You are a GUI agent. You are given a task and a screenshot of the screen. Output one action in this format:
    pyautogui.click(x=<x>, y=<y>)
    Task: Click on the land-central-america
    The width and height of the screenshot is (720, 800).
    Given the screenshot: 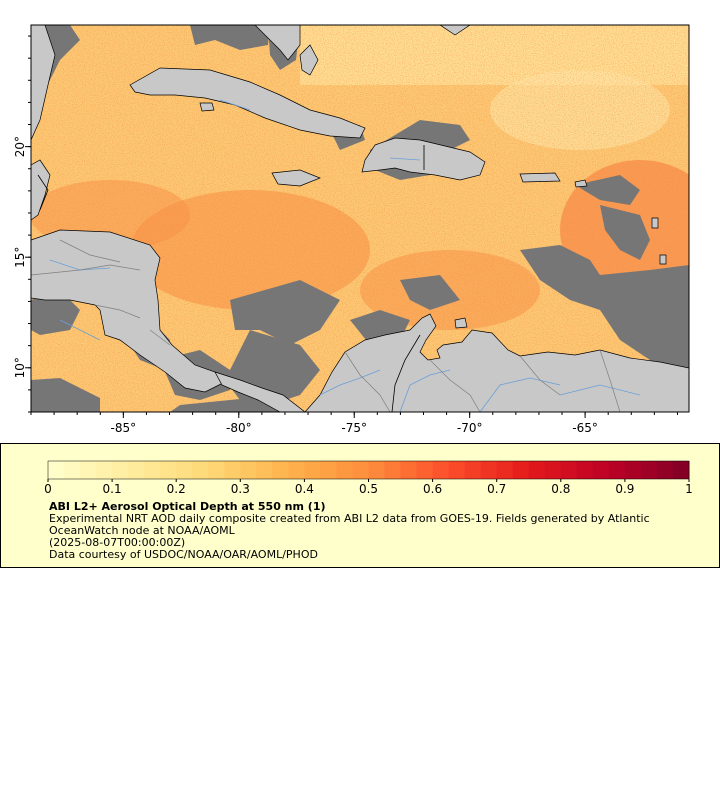 What is the action you would take?
    pyautogui.click(x=128, y=276)
    